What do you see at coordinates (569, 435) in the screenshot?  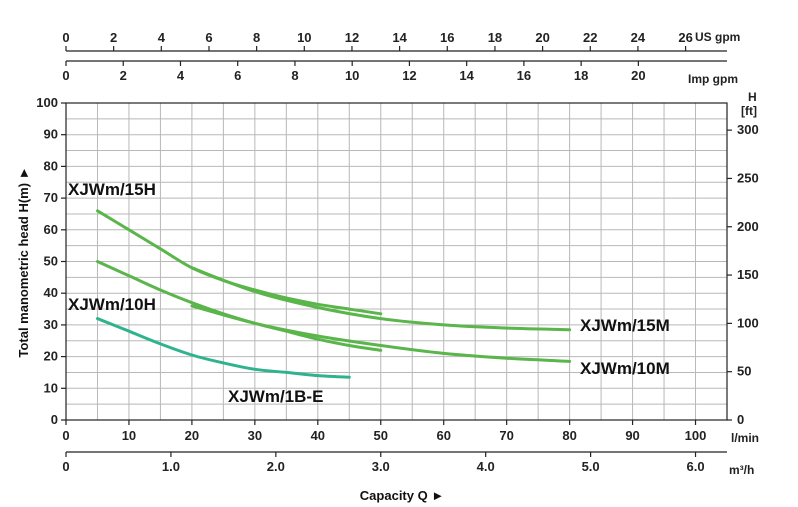 I see `x-tick-label: 80` at bounding box center [569, 435].